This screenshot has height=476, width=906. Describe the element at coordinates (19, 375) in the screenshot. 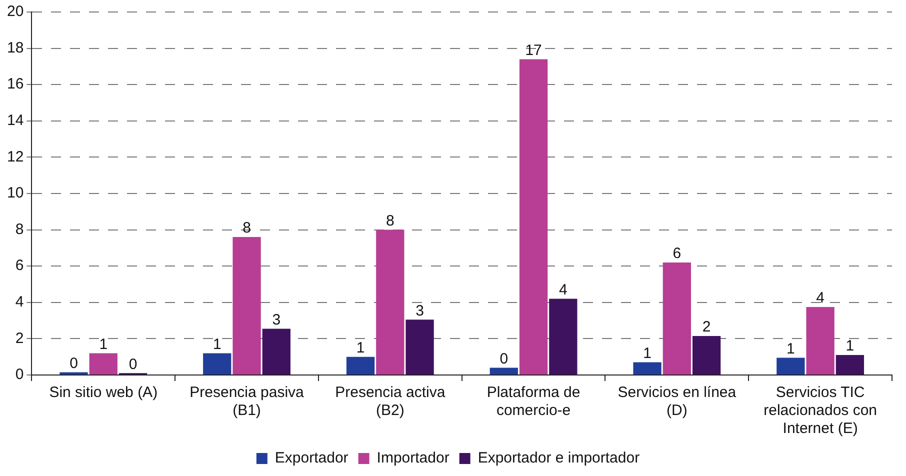

I see `y-tick-label: 0` at that location.